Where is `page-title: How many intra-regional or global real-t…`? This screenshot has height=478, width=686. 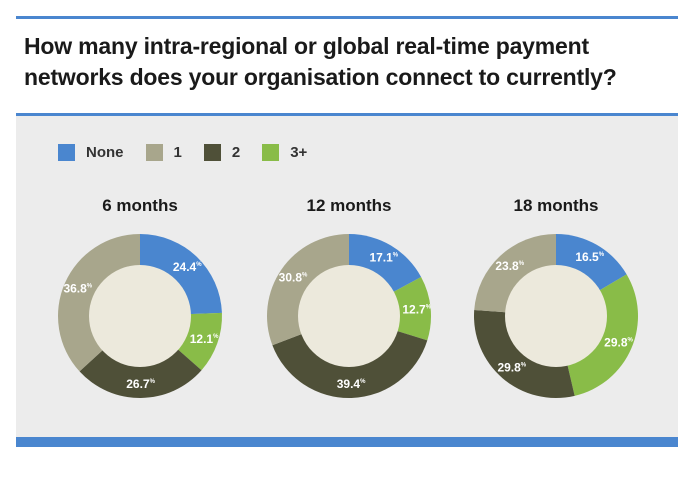 page-title: How many intra-regional or global real-t… is located at coordinates (320, 61).